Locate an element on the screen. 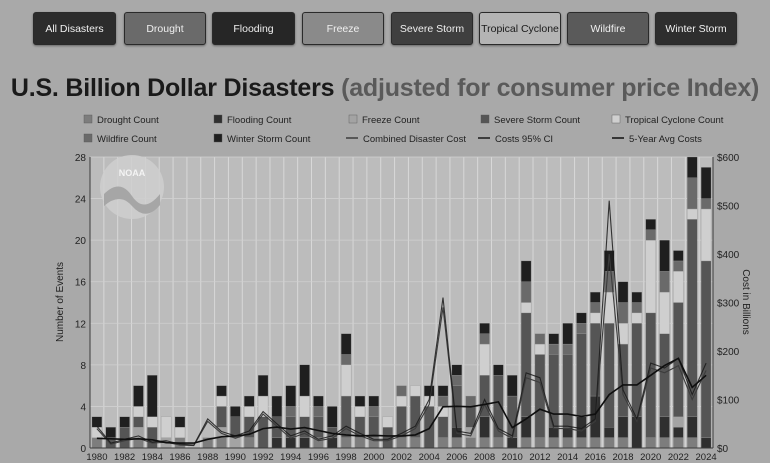  filter-all-disasters-button: All Disasters is located at coordinates (74, 28).